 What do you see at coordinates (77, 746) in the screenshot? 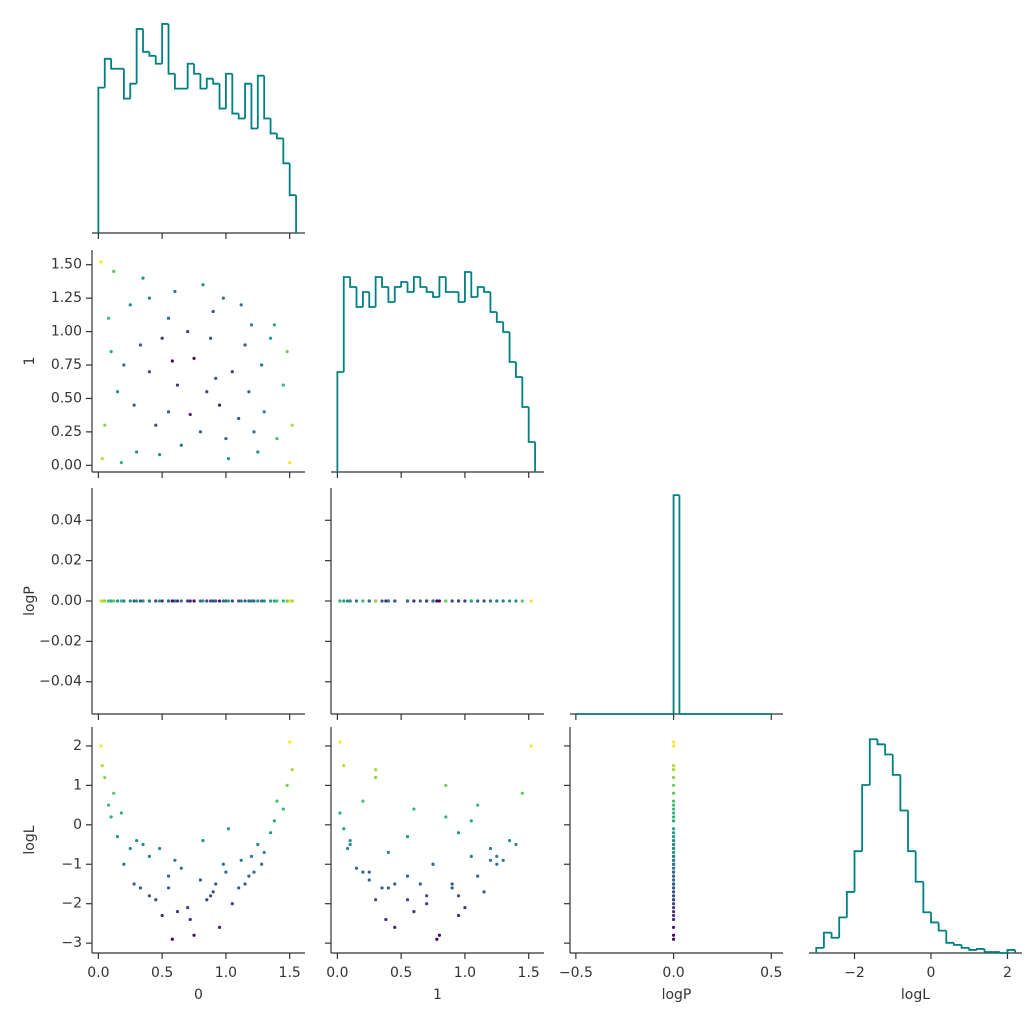
I see `y-tick-label: 2` at bounding box center [77, 746].